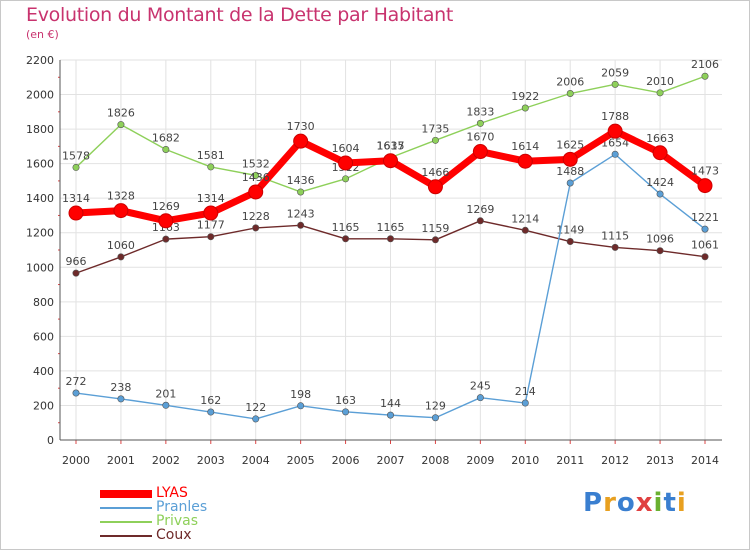 The width and height of the screenshot is (750, 550). I want to click on data-label-lyas: 1670, so click(480, 137).